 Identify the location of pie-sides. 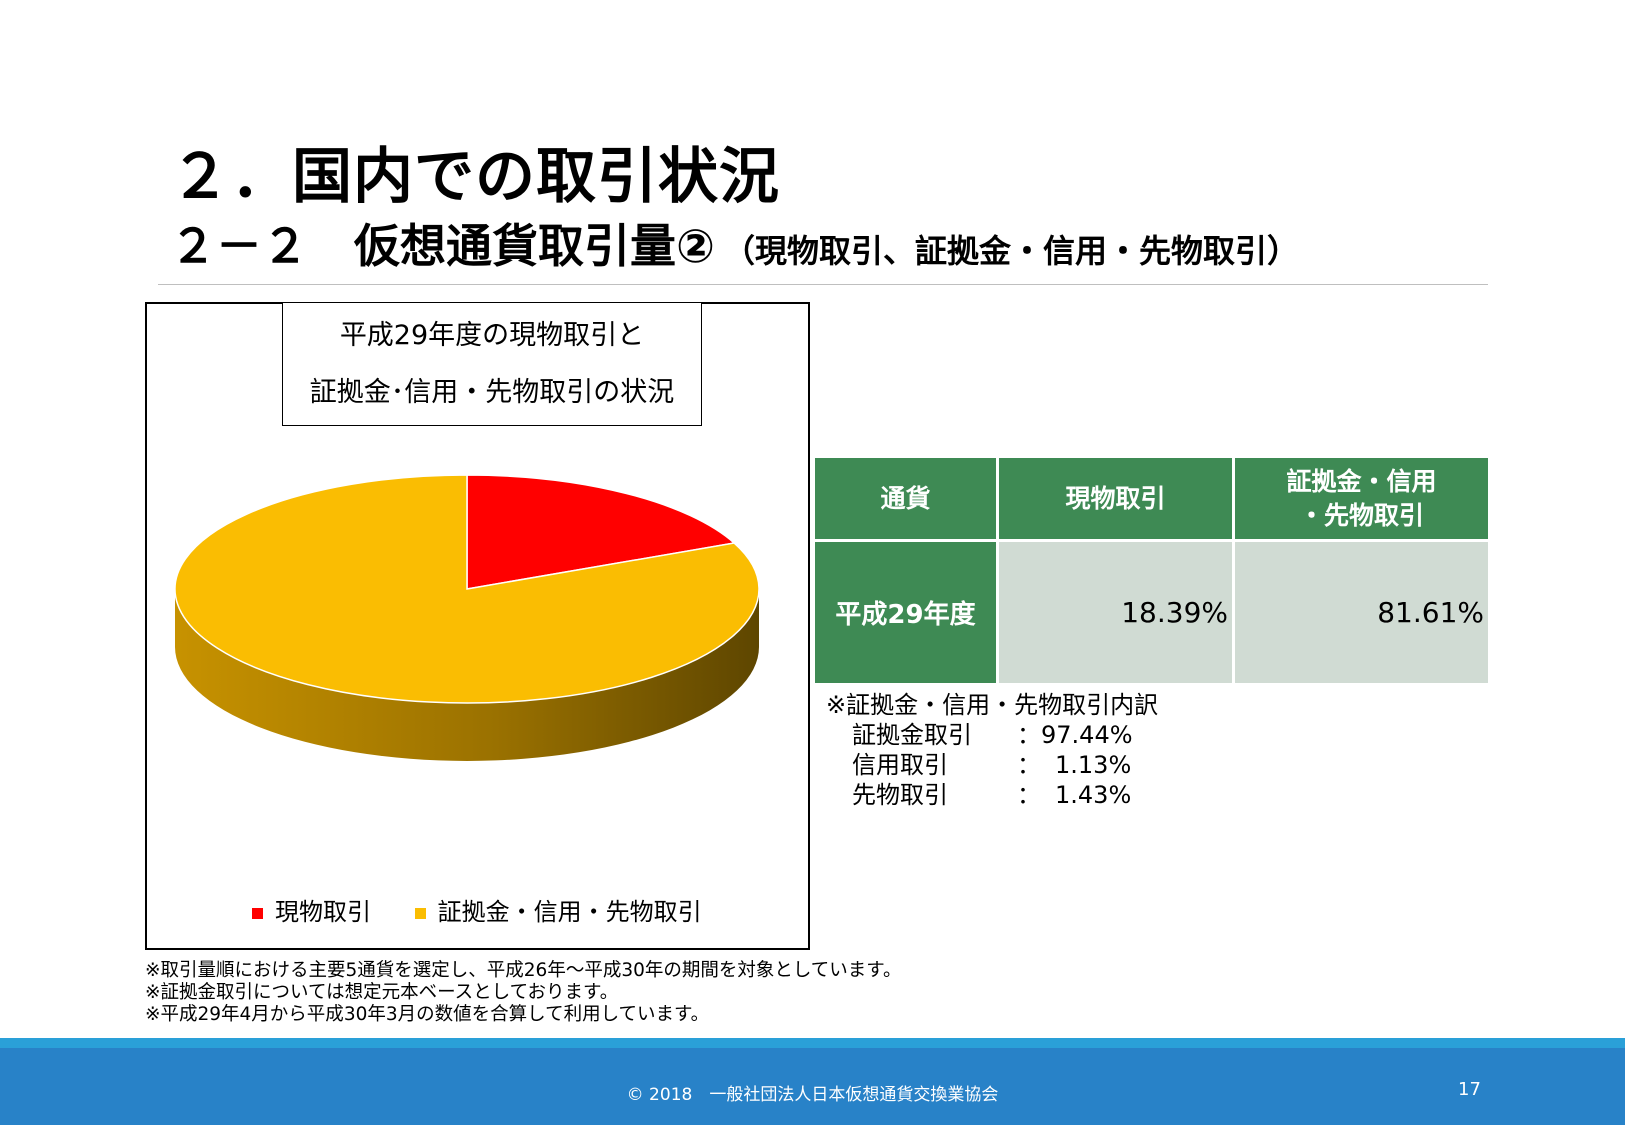
(467, 675).